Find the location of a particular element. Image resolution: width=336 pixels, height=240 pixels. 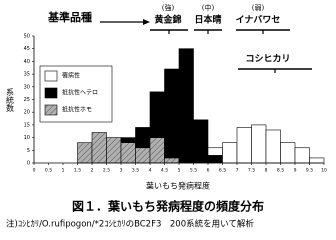

chart-title: 図１．葉いもち発病程度の頻度分布 is located at coordinates (168, 206).